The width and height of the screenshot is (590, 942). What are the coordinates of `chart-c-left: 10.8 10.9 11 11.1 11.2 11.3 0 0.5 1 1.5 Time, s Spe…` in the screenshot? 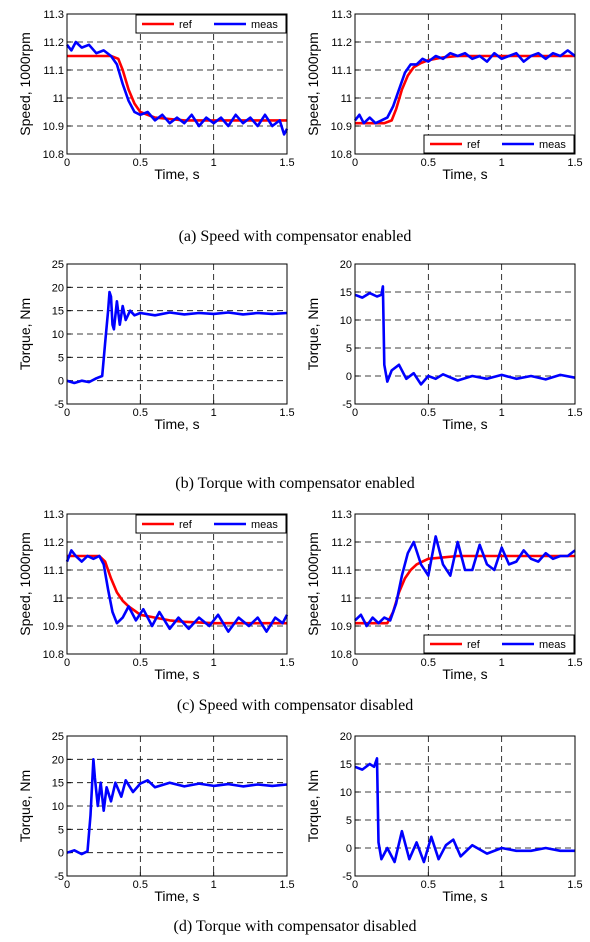 It's located at (156, 595).